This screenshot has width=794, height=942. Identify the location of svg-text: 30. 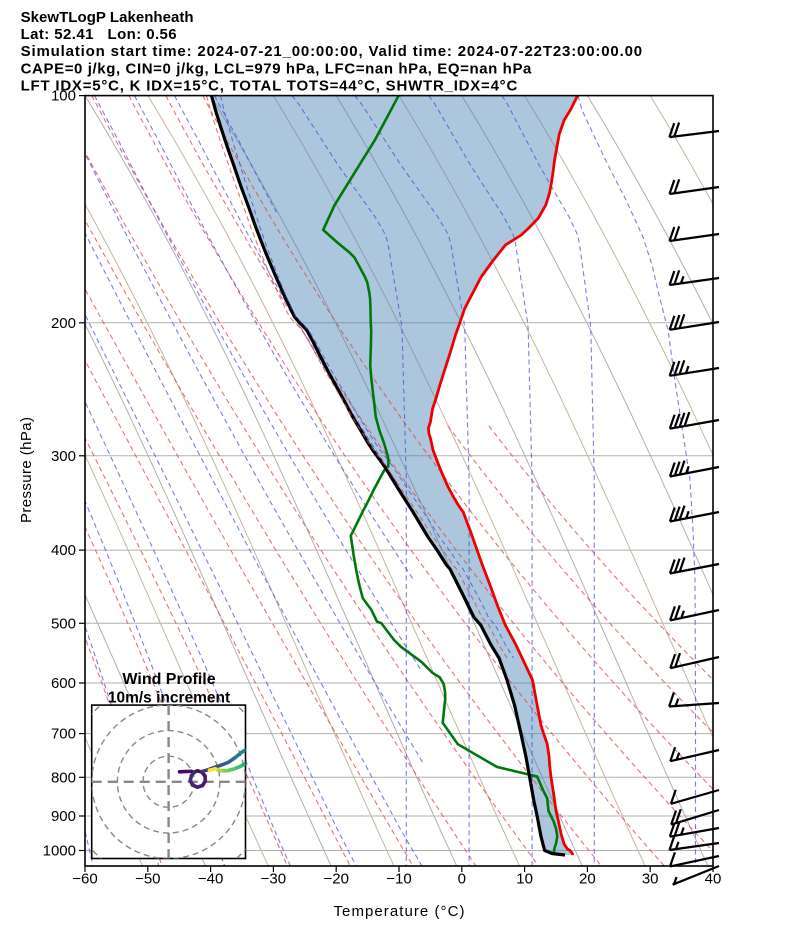
(650, 879).